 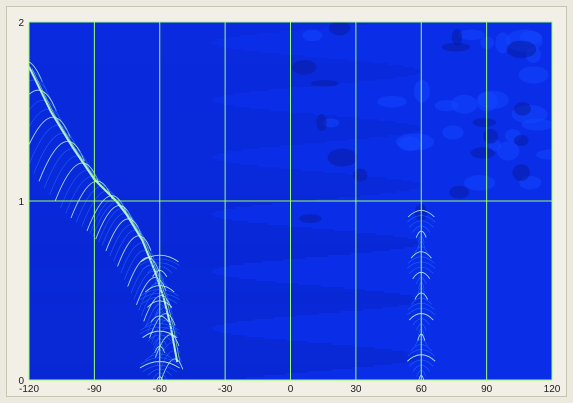 I want to click on x-axis: -120 -90 -60 -30 0 30 60 90 120, so click(x=290, y=389).